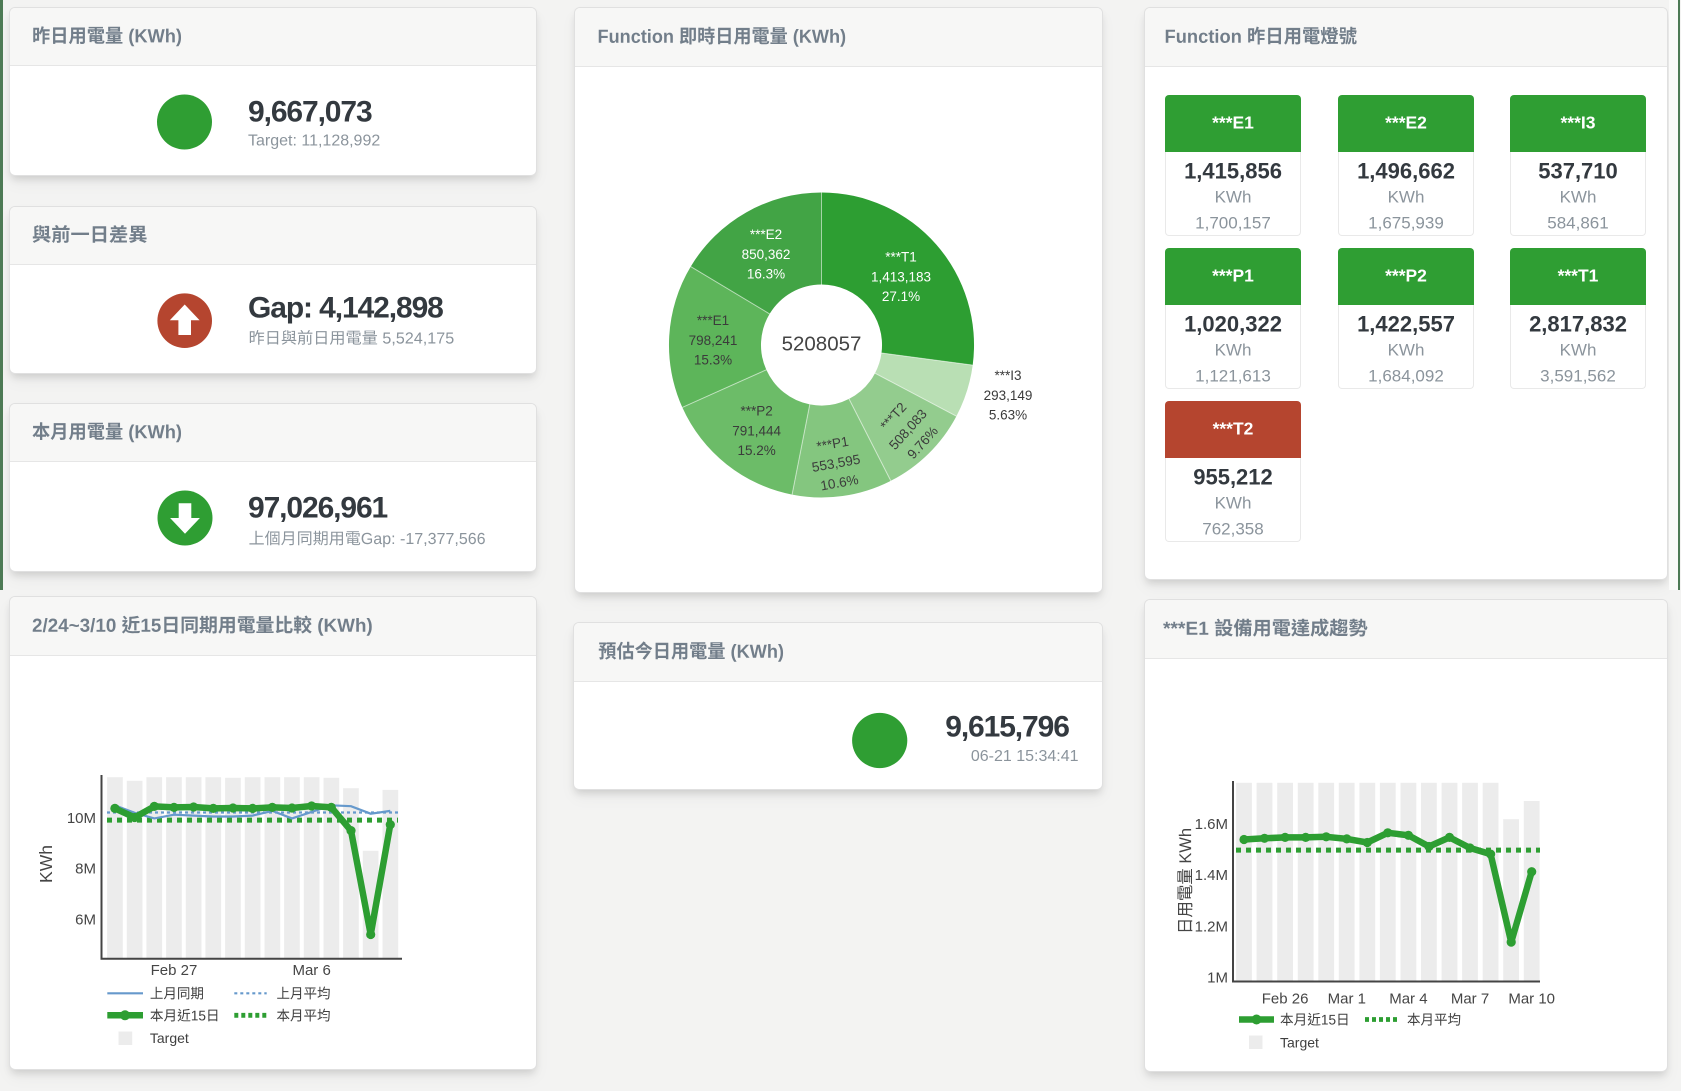  Describe the element at coordinates (1531, 999) in the screenshot. I see `svg-text: Mar 10` at that location.